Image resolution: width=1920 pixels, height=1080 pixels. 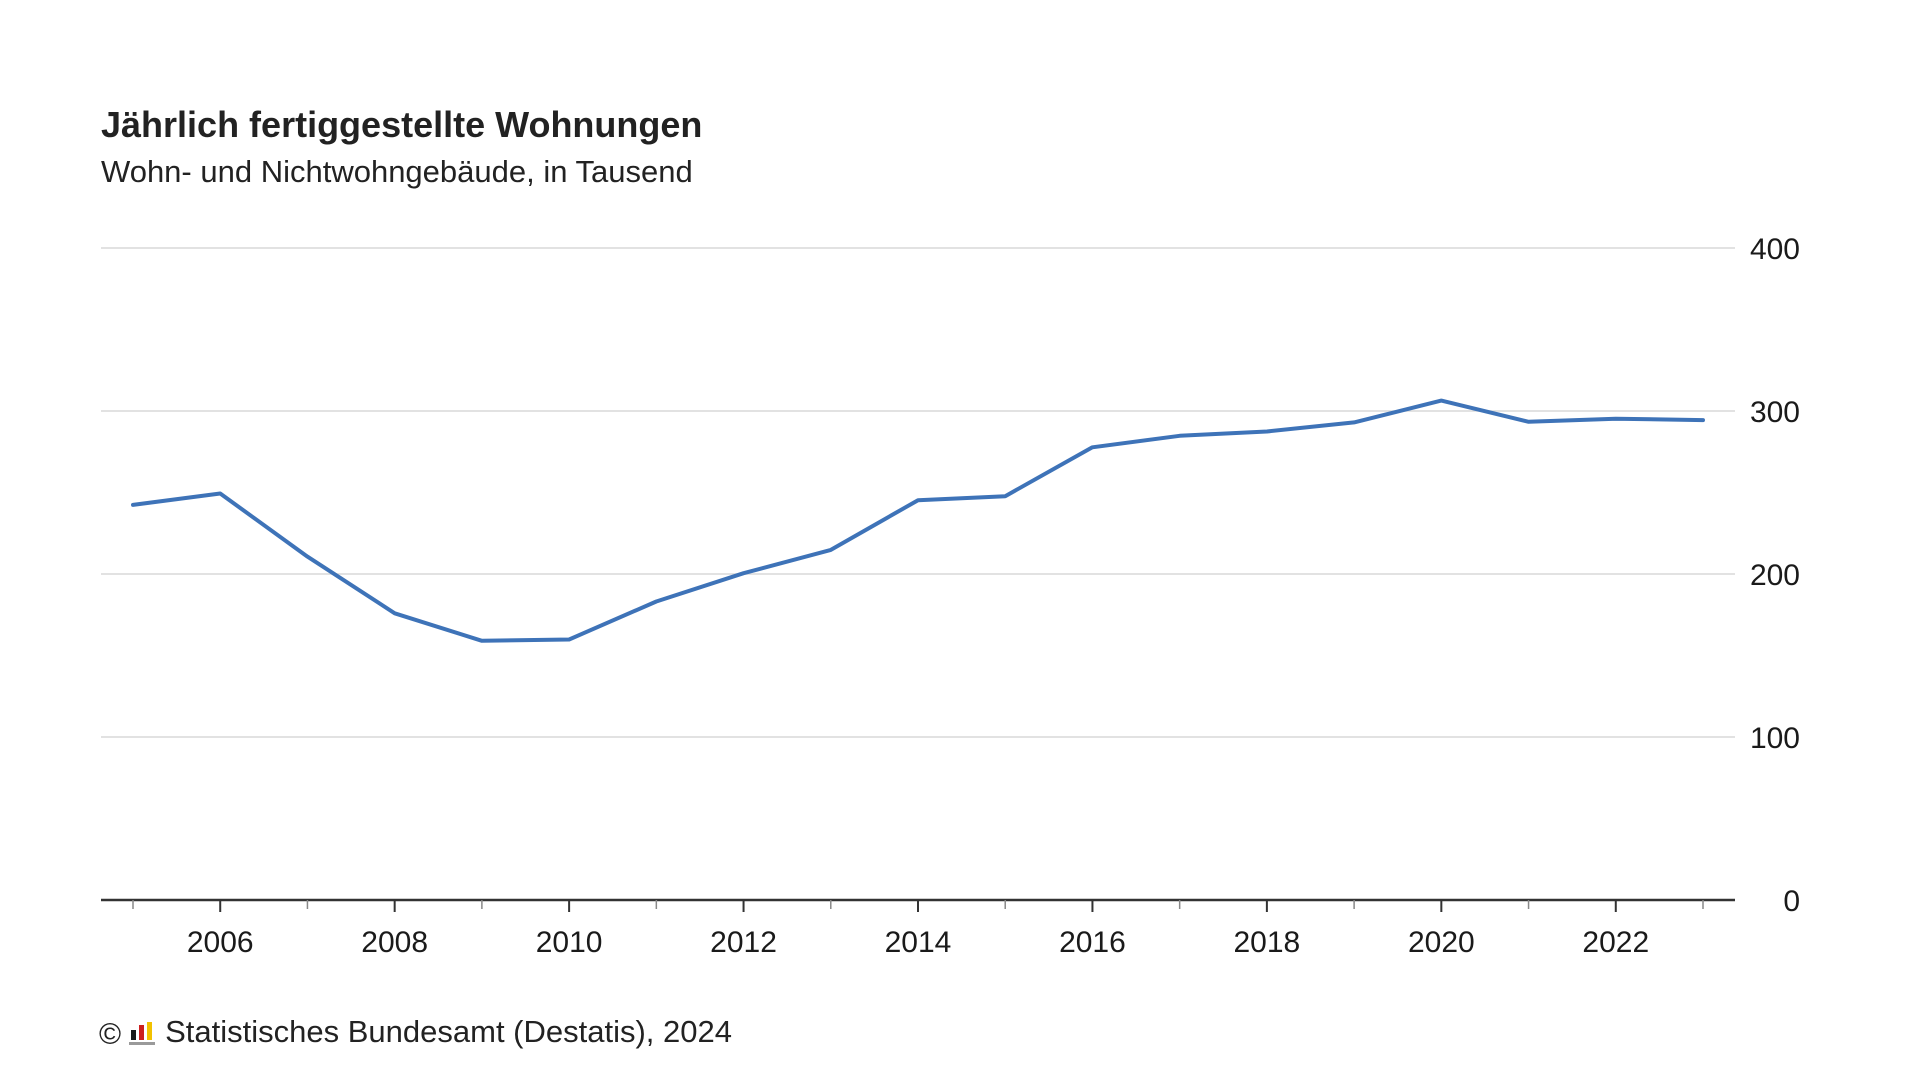 What do you see at coordinates (1775, 738) in the screenshot?
I see `y-tick-label: 100` at bounding box center [1775, 738].